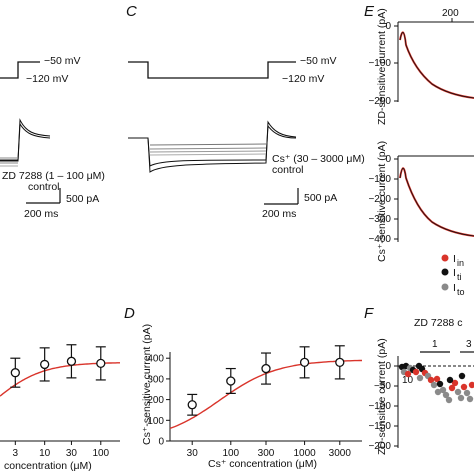  What do you see at coordinates (388, 366) in the screenshot?
I see `panel-f-ytick-0: 0` at bounding box center [388, 366].